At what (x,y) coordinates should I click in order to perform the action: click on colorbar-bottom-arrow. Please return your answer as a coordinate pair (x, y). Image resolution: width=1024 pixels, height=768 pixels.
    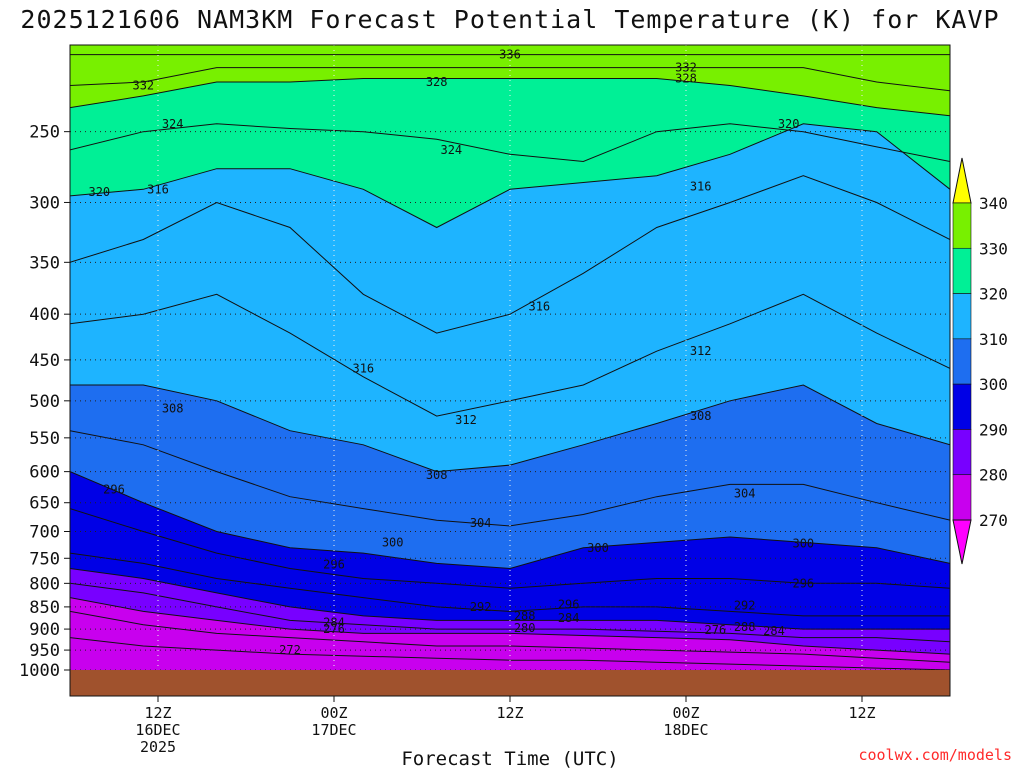
    Looking at the image, I should click on (962, 542).